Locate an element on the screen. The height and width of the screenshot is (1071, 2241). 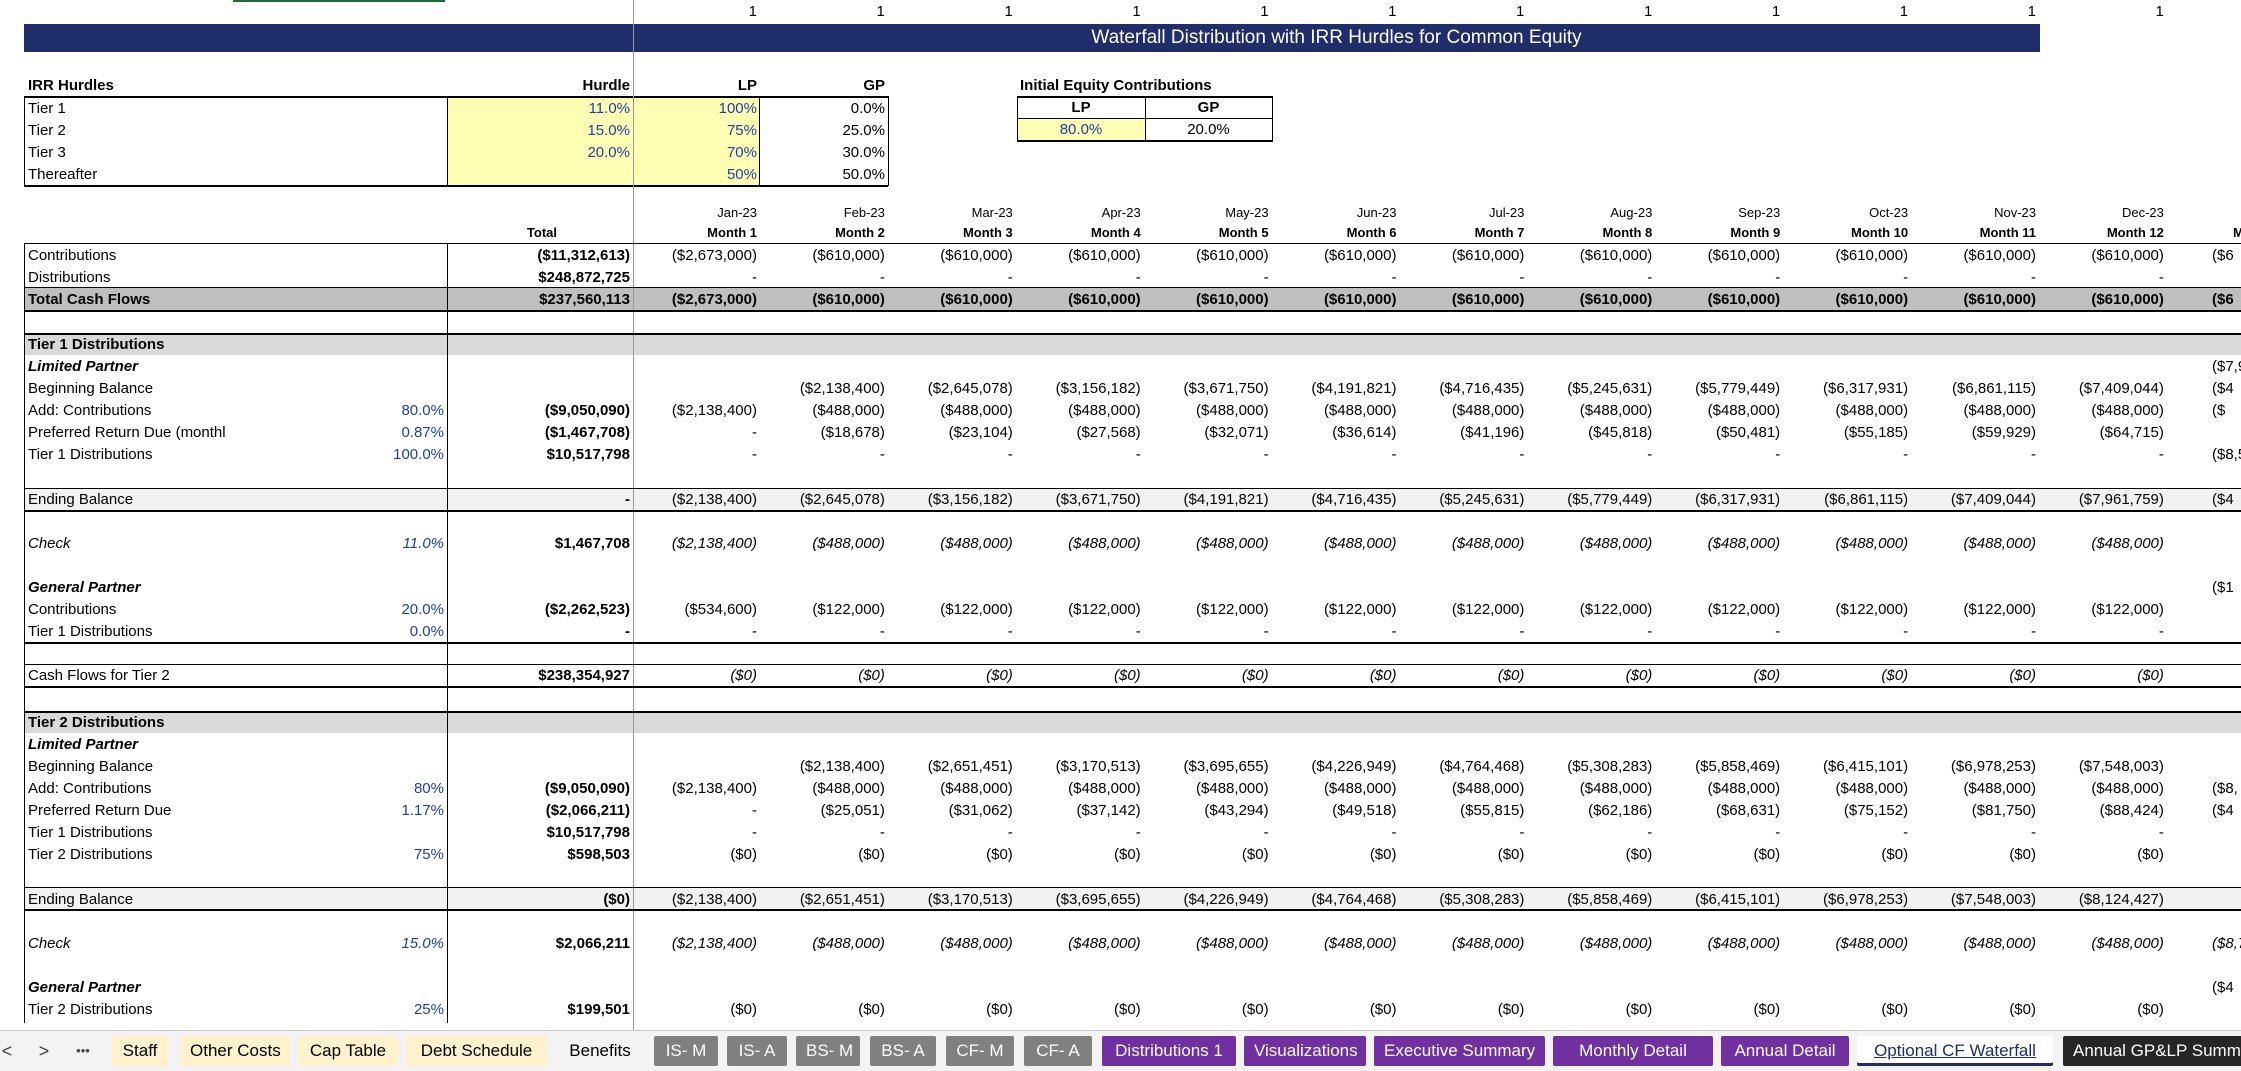
sheet-tab: BS- A is located at coordinates (903, 1051).